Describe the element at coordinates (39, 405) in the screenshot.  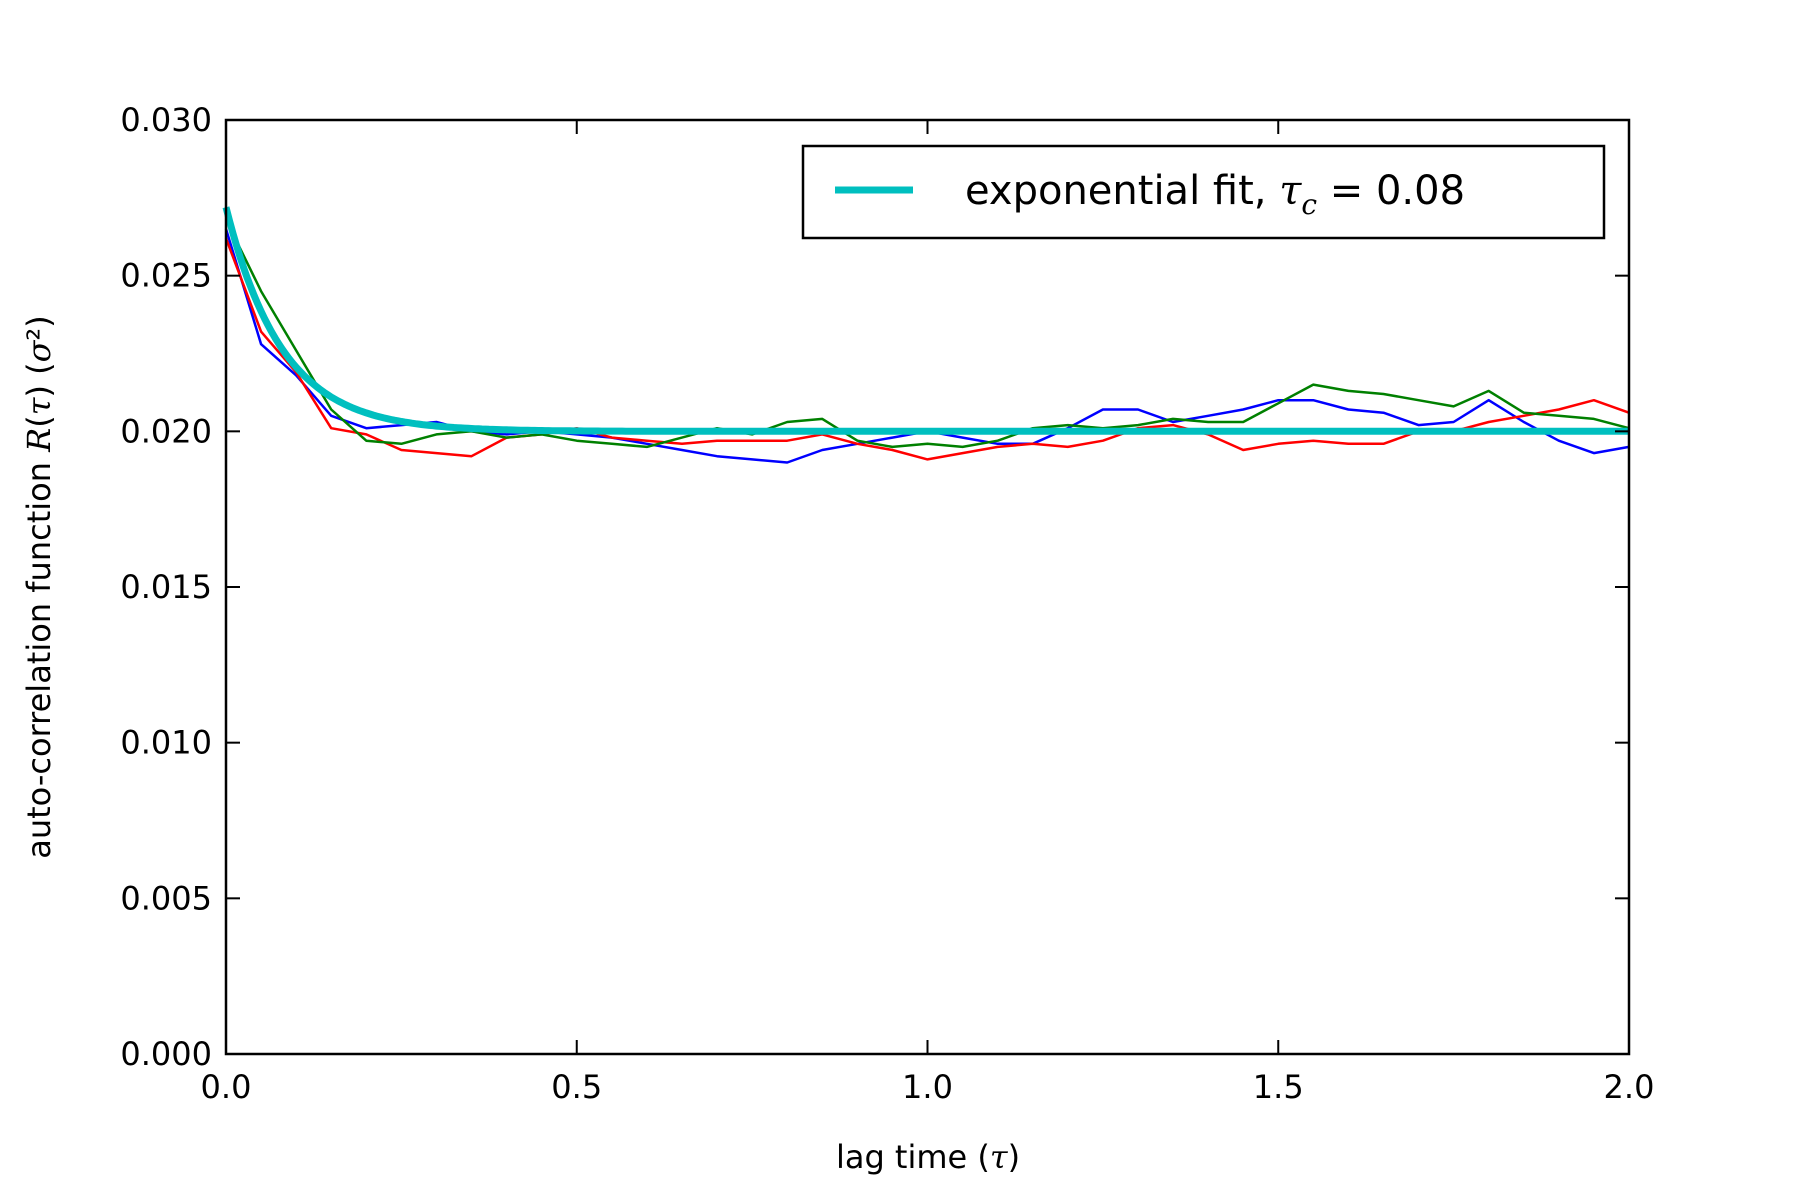
I see `y-label-tau: τ` at that location.